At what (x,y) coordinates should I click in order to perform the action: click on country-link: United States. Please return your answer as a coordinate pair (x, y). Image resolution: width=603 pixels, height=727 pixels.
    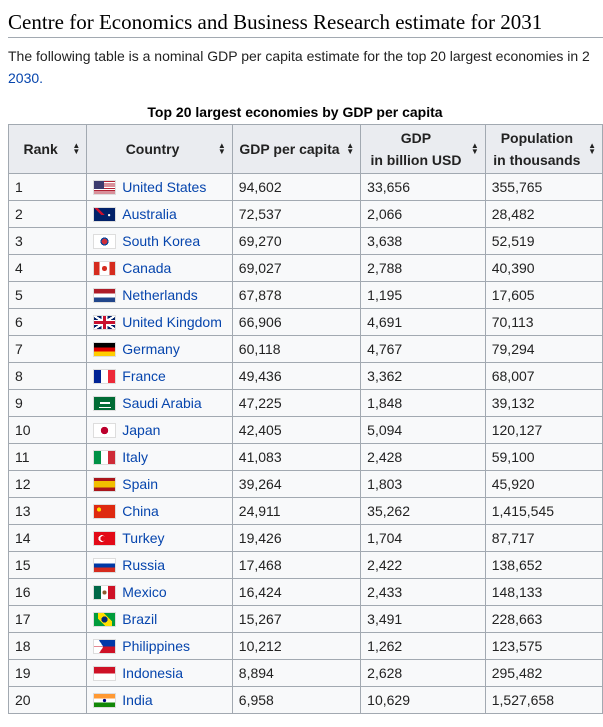
    Looking at the image, I should click on (164, 187).